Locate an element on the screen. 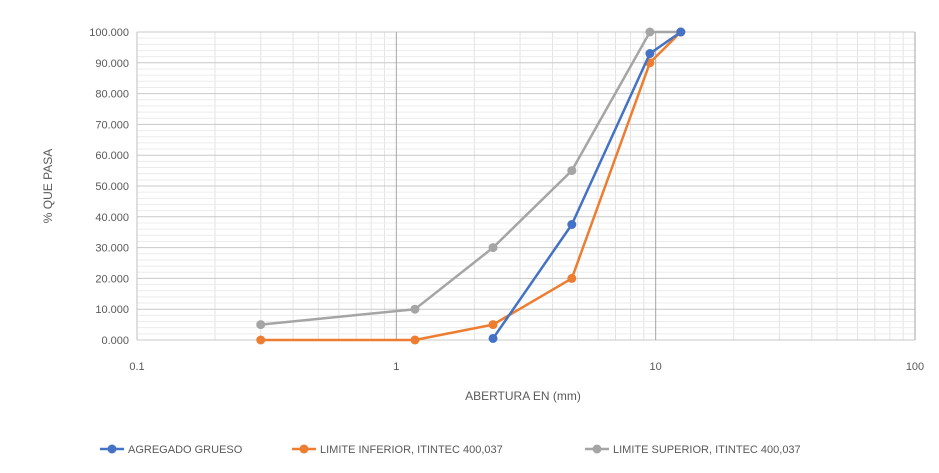 The width and height of the screenshot is (939, 473). y-tick-label: 50.000 is located at coordinates (112, 187).